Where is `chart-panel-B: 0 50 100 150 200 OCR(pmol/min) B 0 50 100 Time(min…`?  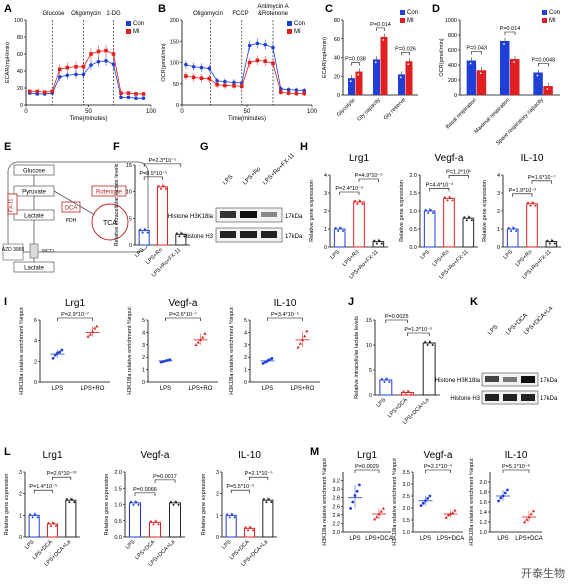
chart-panel-B: 0 50 100 150 200 OCR(pmol/min) B 0 50 100 Time(min… is located at coordinates (238, 62).